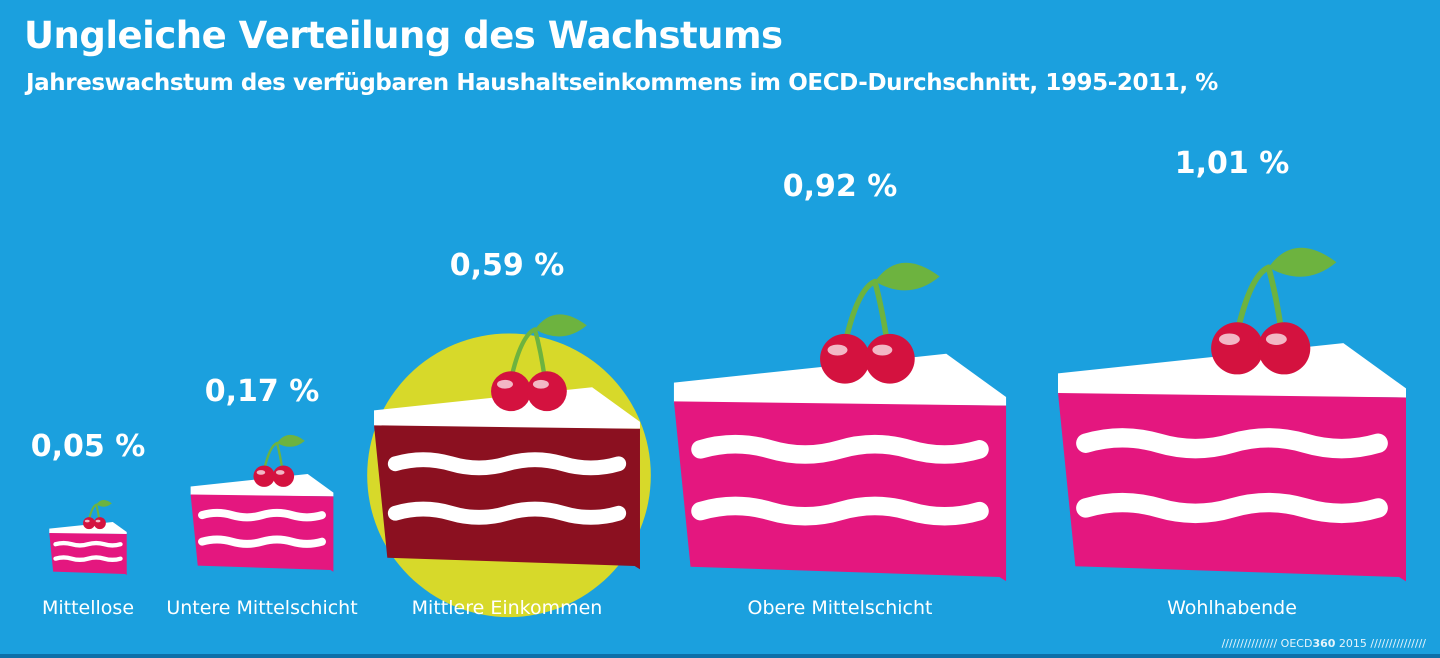 This screenshot has height=658, width=1440. What do you see at coordinates (1232, 608) in the screenshot?
I see `category-label: Wohlhabende` at bounding box center [1232, 608].